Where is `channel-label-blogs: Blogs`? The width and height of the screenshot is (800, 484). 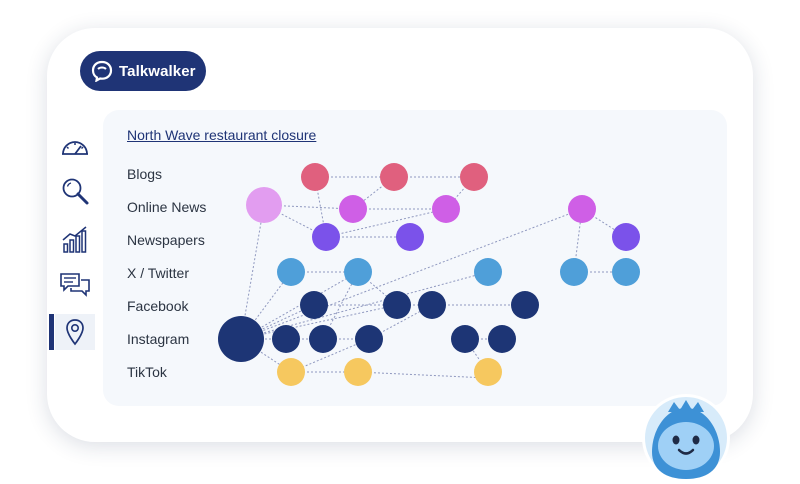
channel-label-blogs: Blogs is located at coordinates (145, 174).